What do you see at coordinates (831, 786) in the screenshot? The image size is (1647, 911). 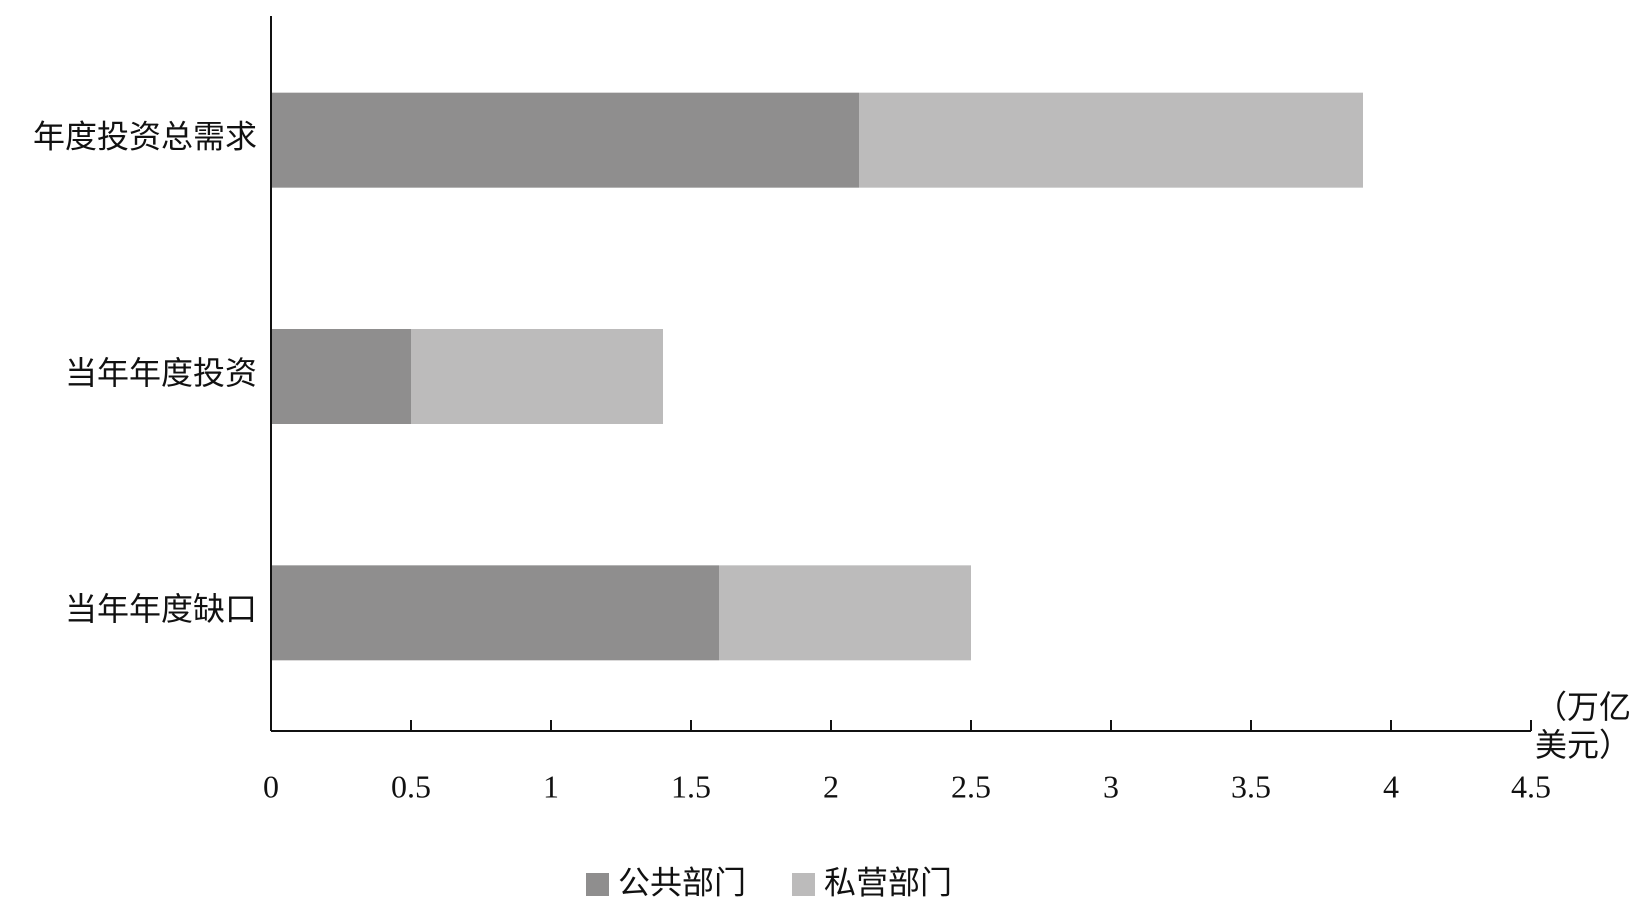 I see `x-tick-label: 2` at bounding box center [831, 786].